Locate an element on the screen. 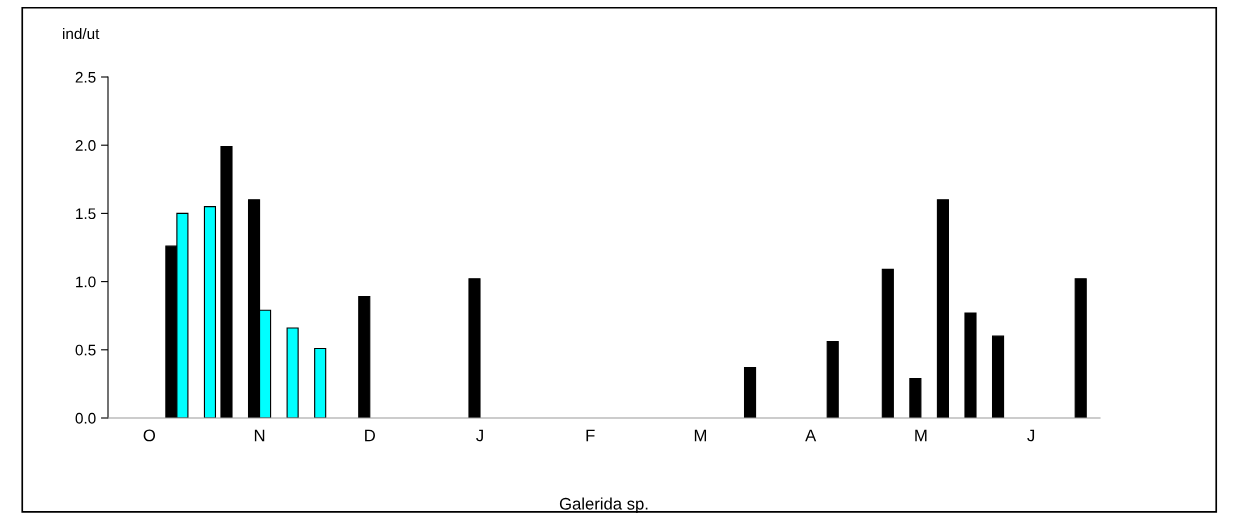  y-tick-label: 1.0 is located at coordinates (86, 282).